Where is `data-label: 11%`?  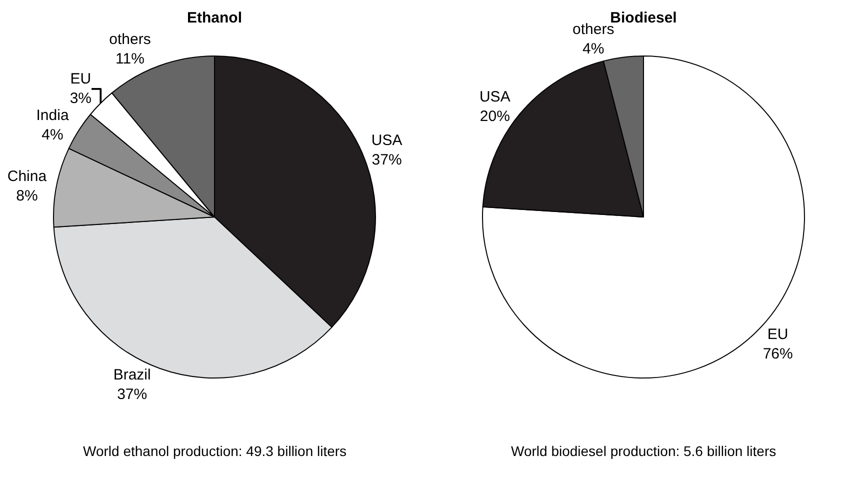
data-label: 11% is located at coordinates (130, 59).